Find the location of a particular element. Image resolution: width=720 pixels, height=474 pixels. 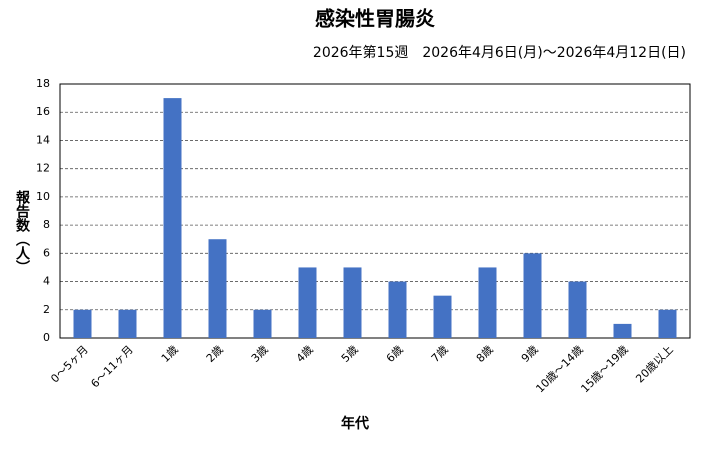

y-tick-label: 2 is located at coordinates (46, 309).